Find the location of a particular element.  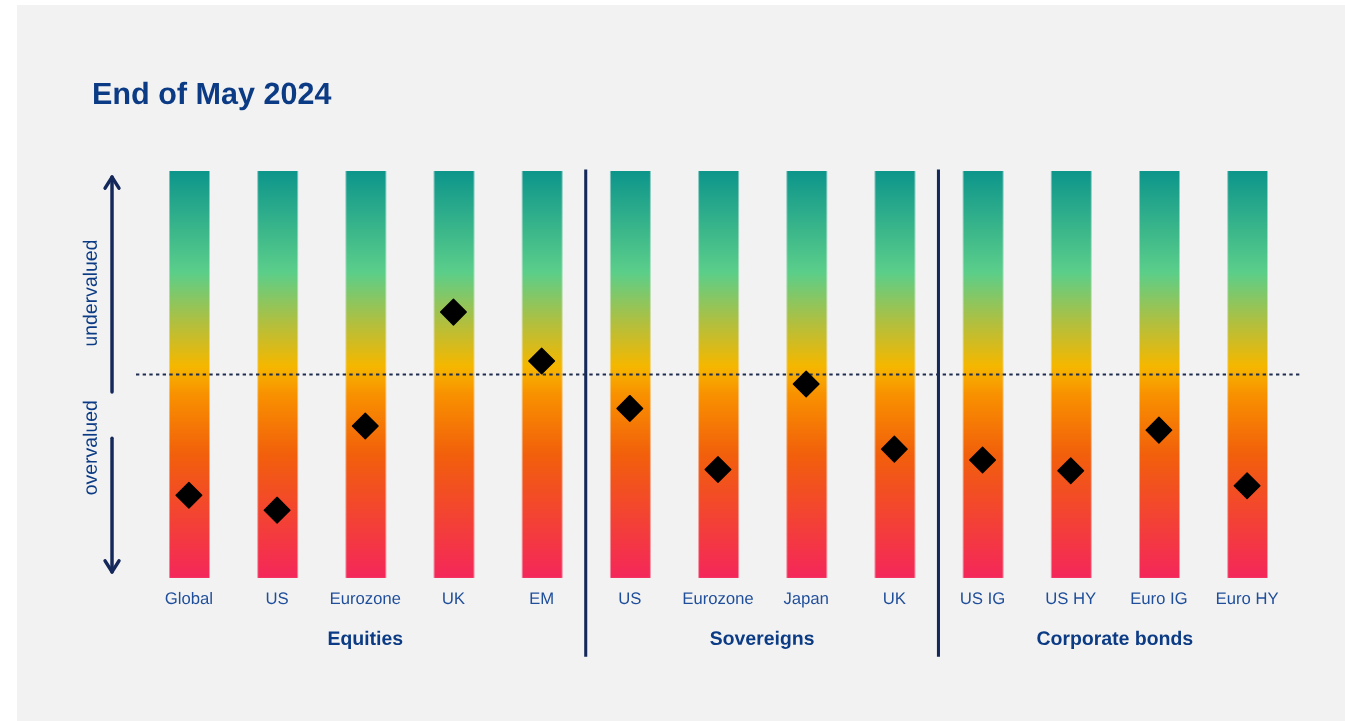

text: Sovereigns is located at coordinates (762, 639).